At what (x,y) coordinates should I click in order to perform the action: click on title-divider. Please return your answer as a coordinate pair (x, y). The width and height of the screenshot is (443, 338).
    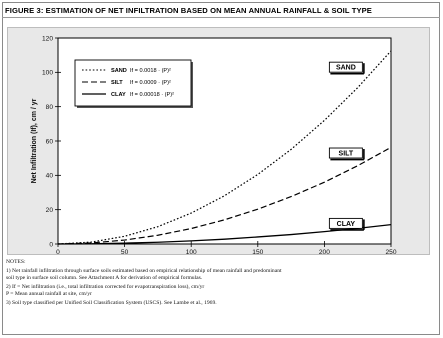
    Looking at the image, I should click on (221, 17).